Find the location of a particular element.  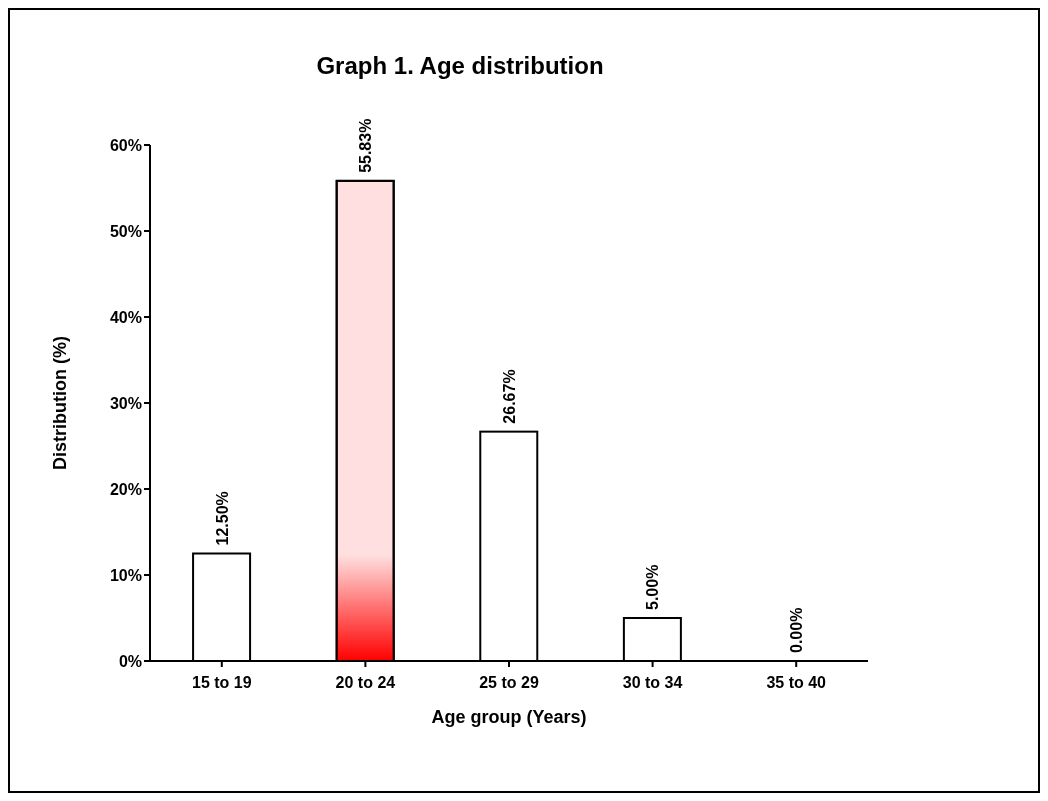

x-axis-title: Age group (Years) is located at coordinates (509, 717).